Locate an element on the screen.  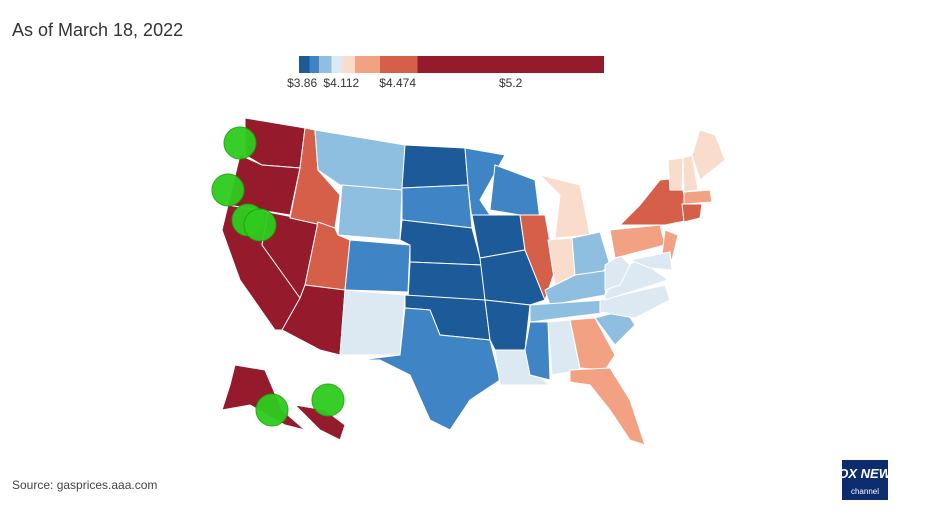
legend-tick-label: $5.2 is located at coordinates (511, 83).